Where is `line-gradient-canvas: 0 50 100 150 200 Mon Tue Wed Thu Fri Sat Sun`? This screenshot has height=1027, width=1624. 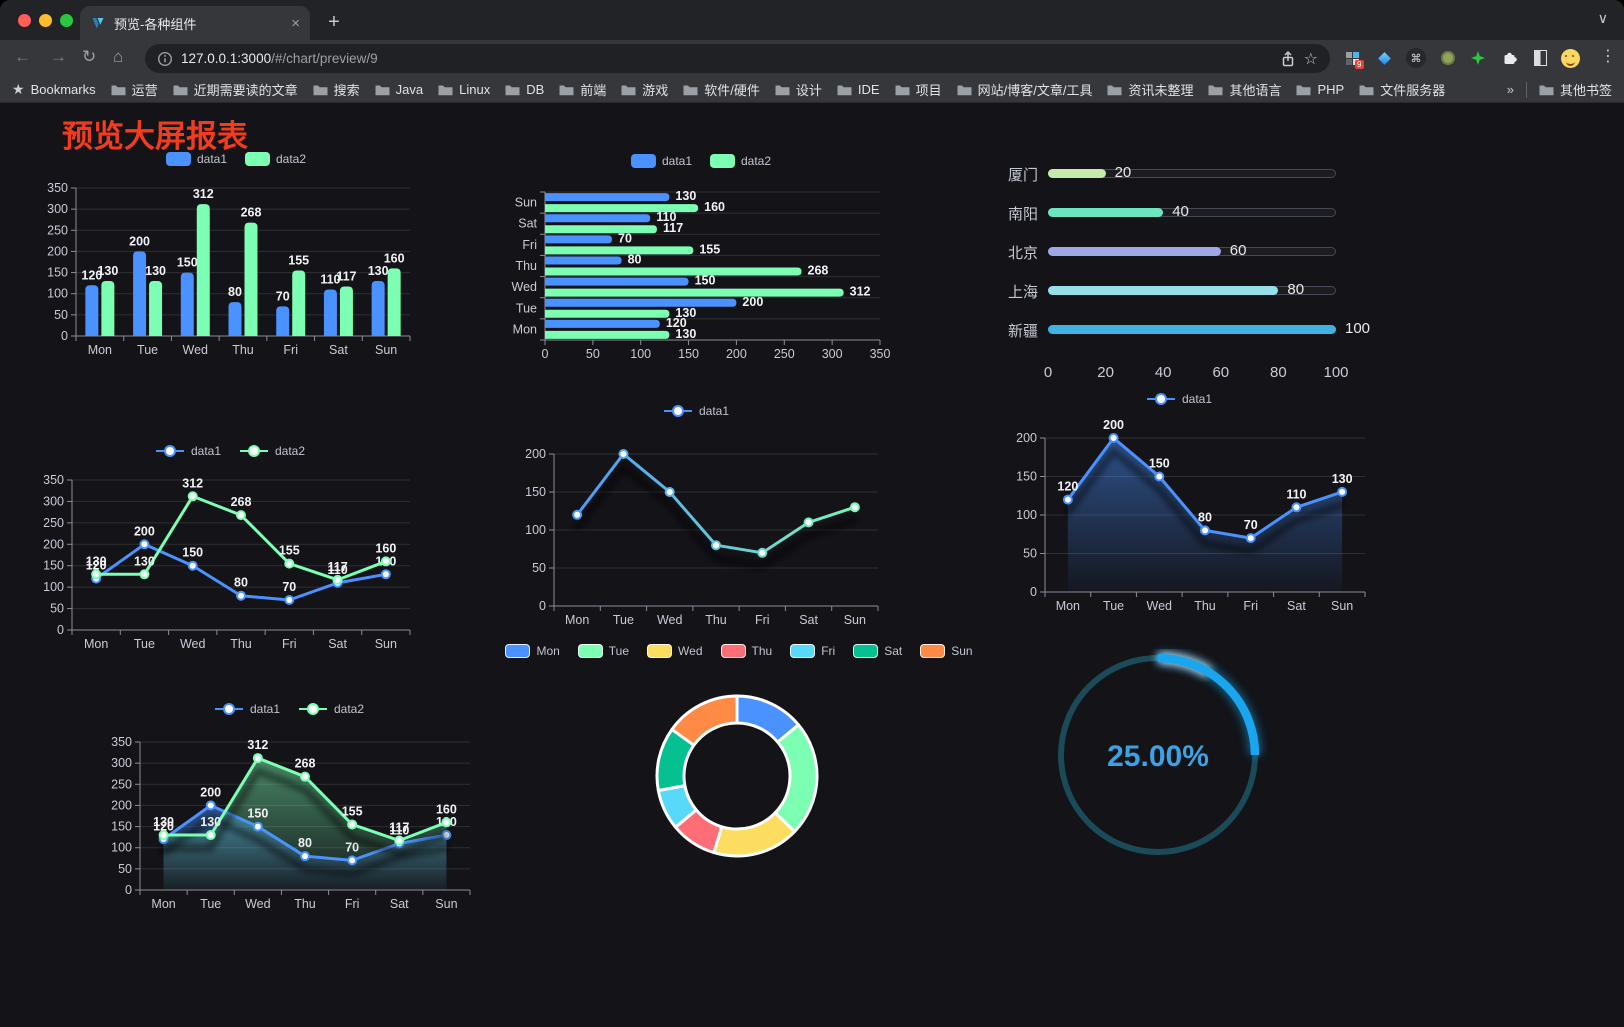 line-gradient-canvas: 0 50 100 150 200 Mon Tue Wed Thu Fri Sat Sun is located at coordinates (702, 537).